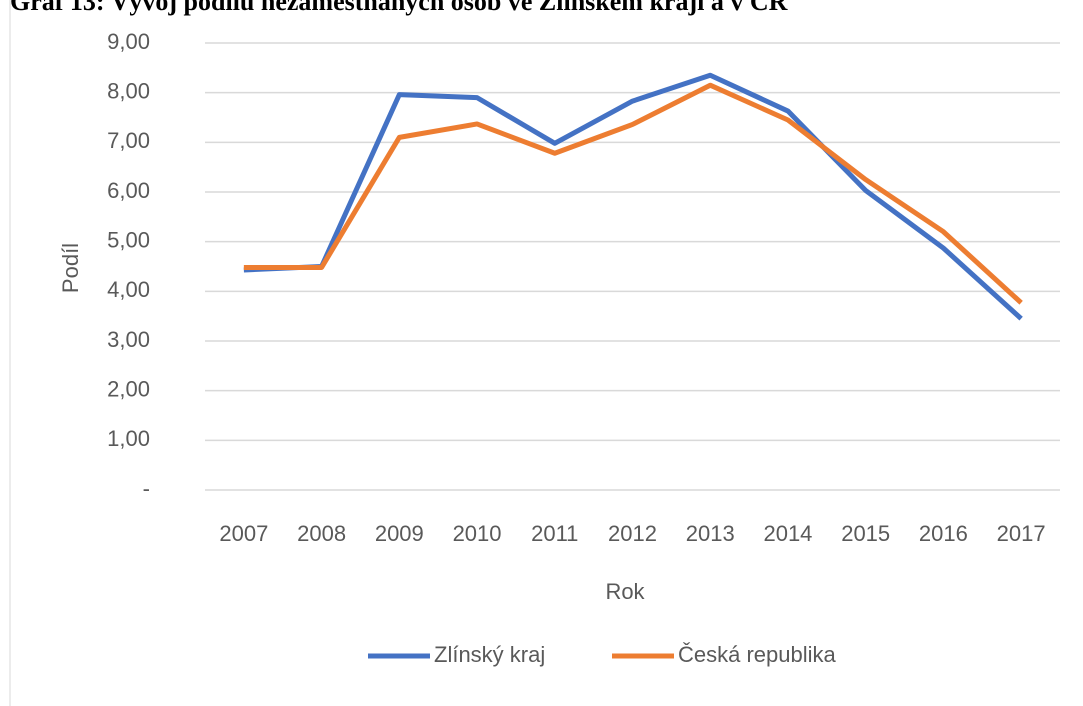 The height and width of the screenshot is (706, 1083). What do you see at coordinates (399, 533) in the screenshot?
I see `x-tick-label: 2009` at bounding box center [399, 533].